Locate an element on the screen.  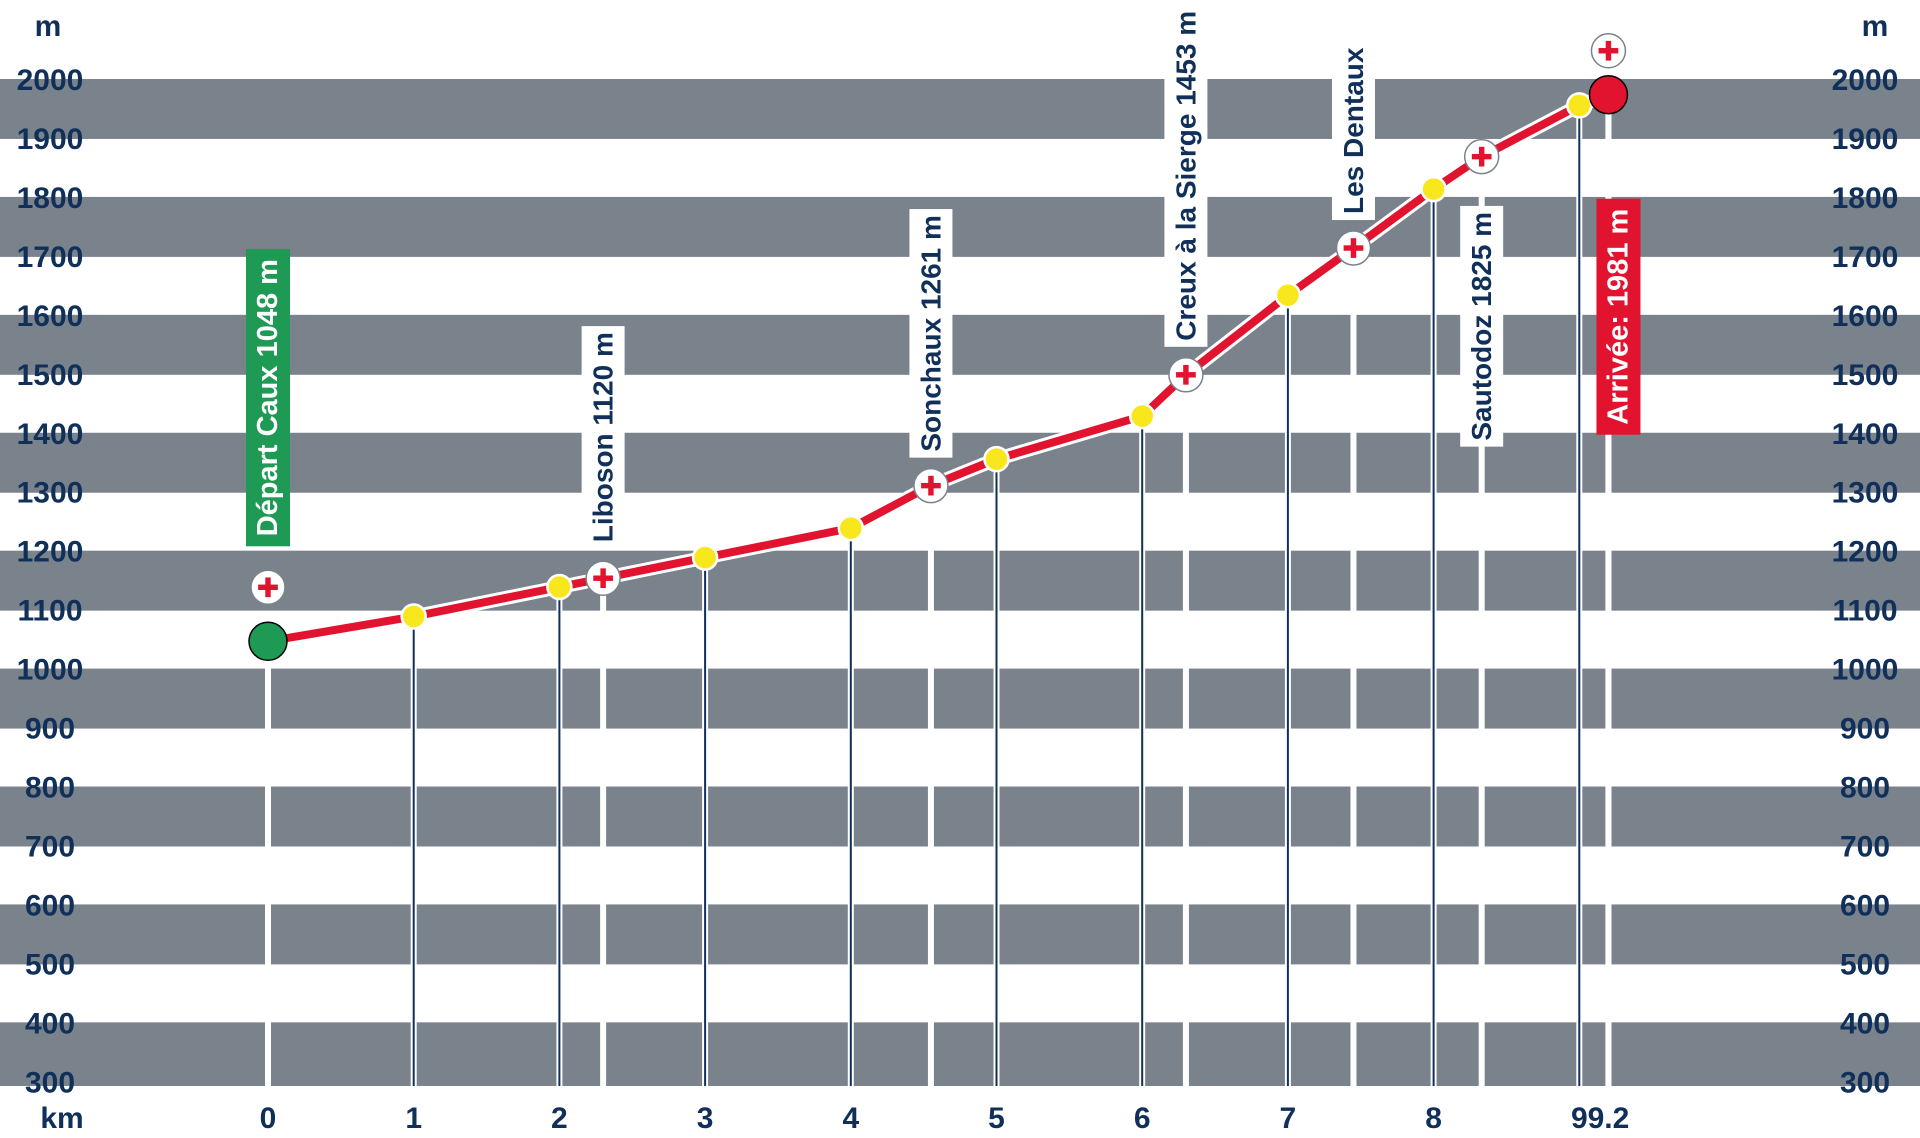
y-tick-label-left: 300 is located at coordinates (50, 1082).